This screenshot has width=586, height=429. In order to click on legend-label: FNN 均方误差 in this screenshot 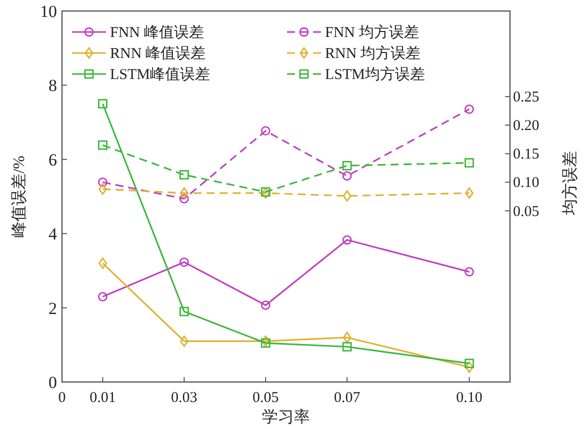, I will do `click(372, 32)`.